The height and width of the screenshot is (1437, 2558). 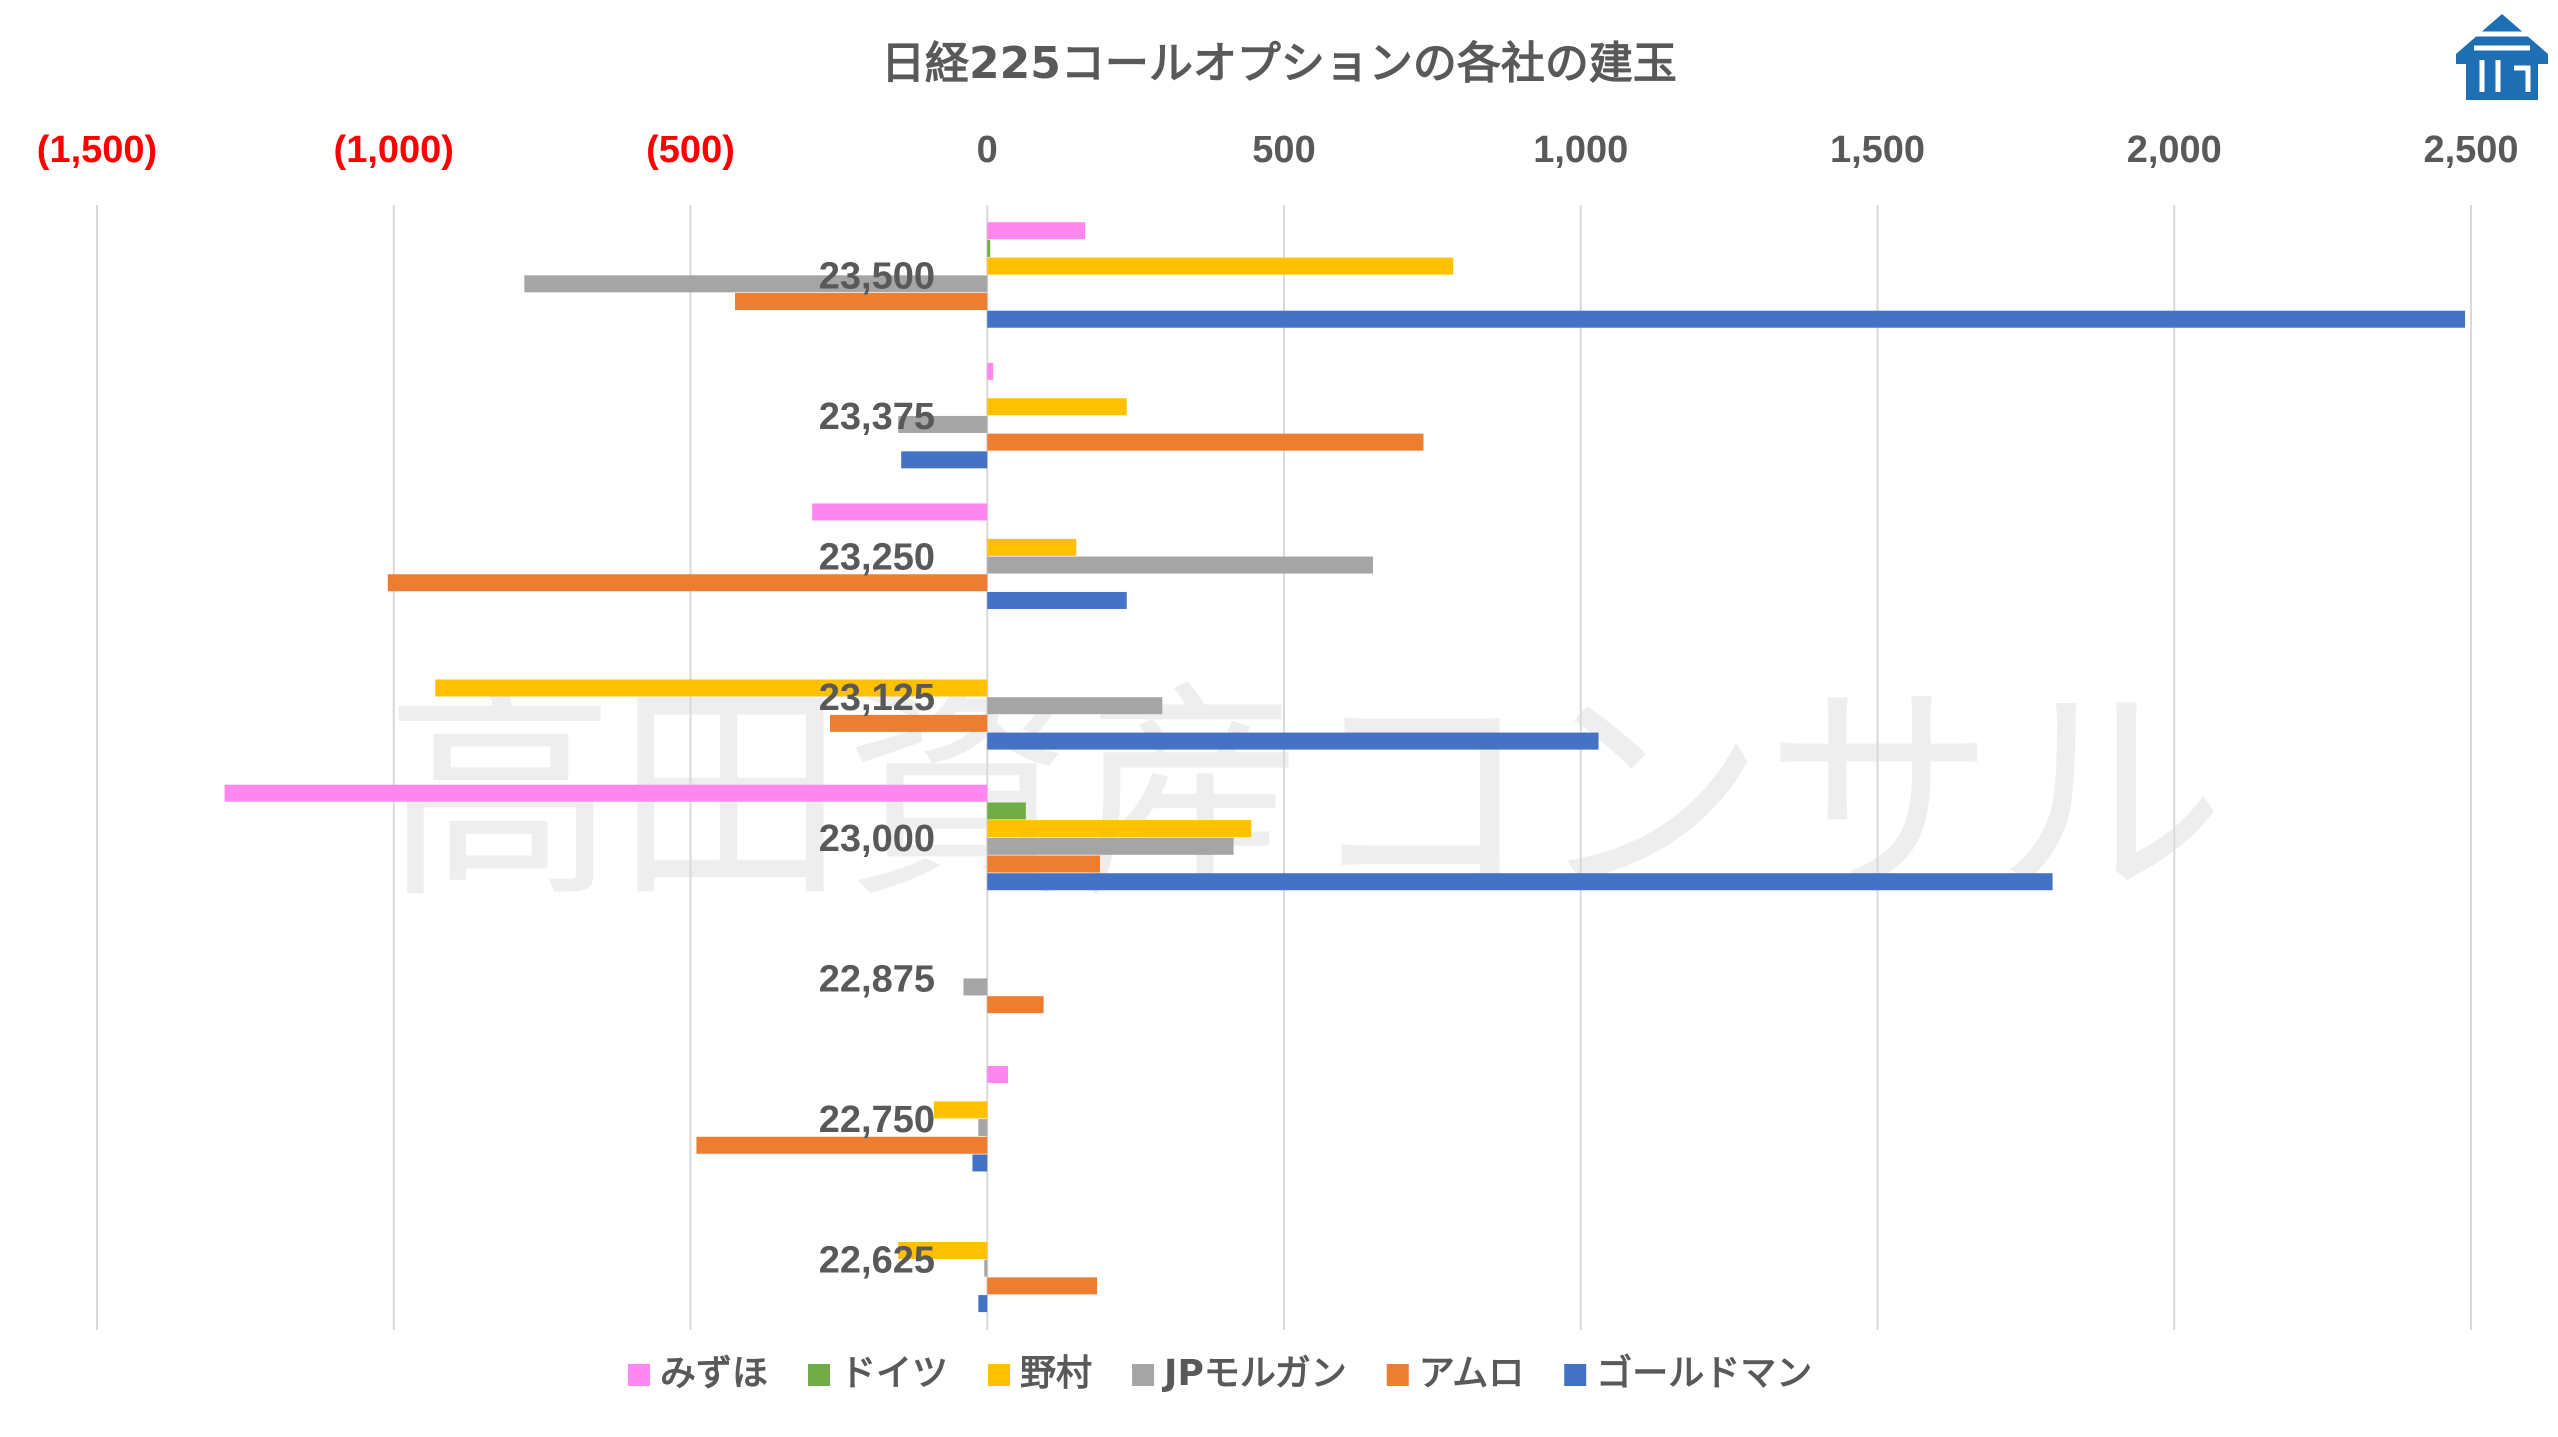 I want to click on x-tick-label: 2,500, so click(x=2470, y=150).